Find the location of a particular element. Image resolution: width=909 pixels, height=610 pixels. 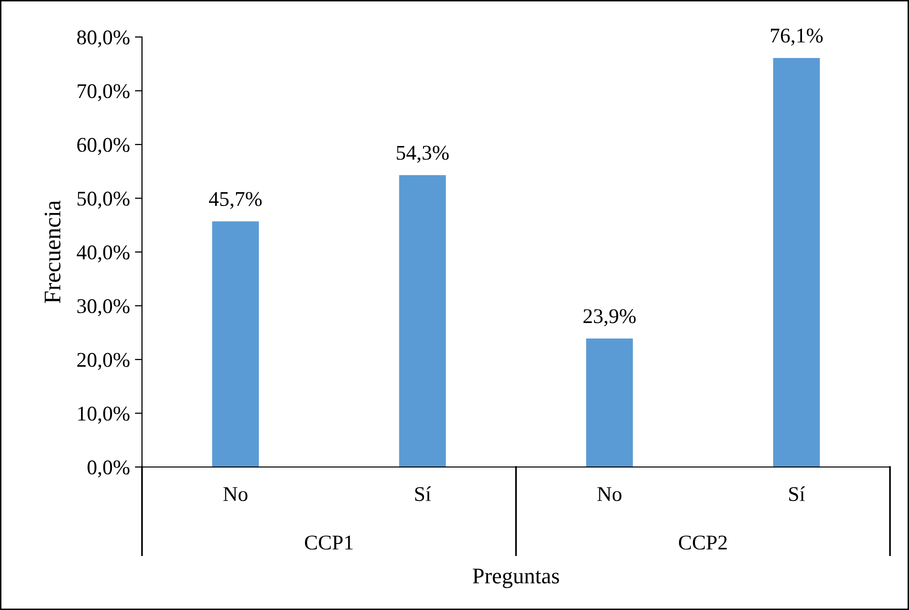

y-tick-label: 30,0% is located at coordinates (103, 307).